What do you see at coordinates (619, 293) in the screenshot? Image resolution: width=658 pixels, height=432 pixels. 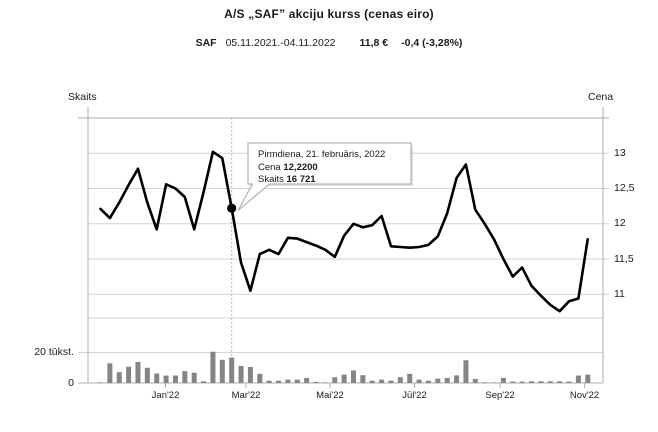 I see `price-tick-label: 11` at bounding box center [619, 293].